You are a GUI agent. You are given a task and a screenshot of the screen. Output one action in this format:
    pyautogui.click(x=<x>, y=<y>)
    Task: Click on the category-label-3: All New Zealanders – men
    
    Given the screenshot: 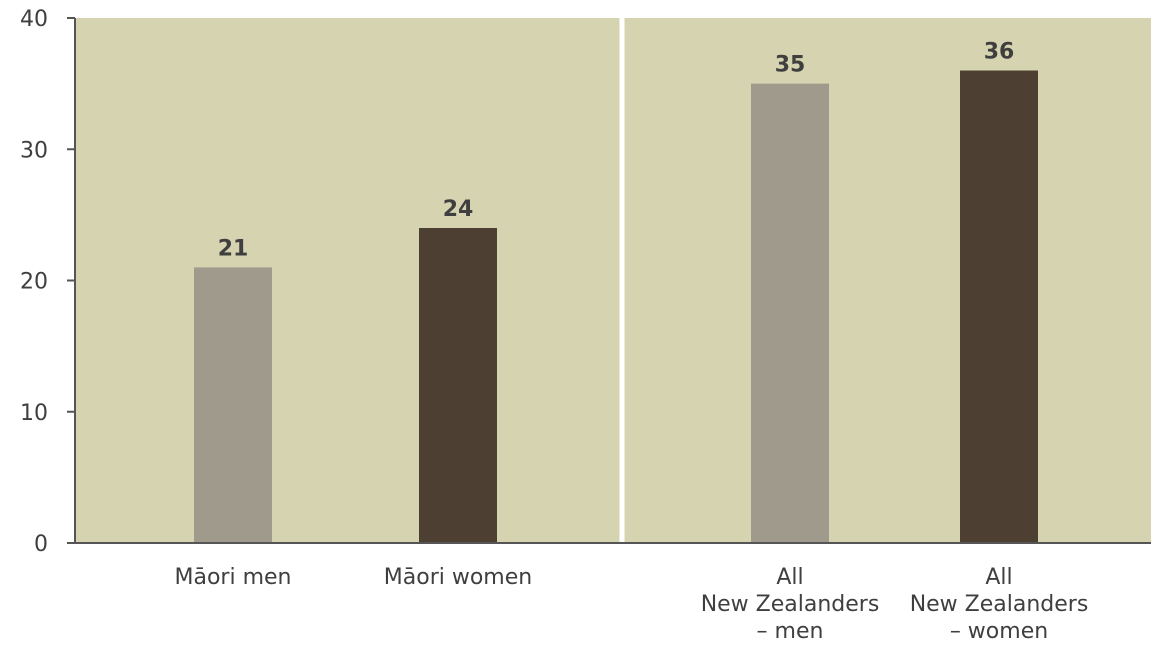 What is the action you would take?
    pyautogui.click(x=790, y=604)
    